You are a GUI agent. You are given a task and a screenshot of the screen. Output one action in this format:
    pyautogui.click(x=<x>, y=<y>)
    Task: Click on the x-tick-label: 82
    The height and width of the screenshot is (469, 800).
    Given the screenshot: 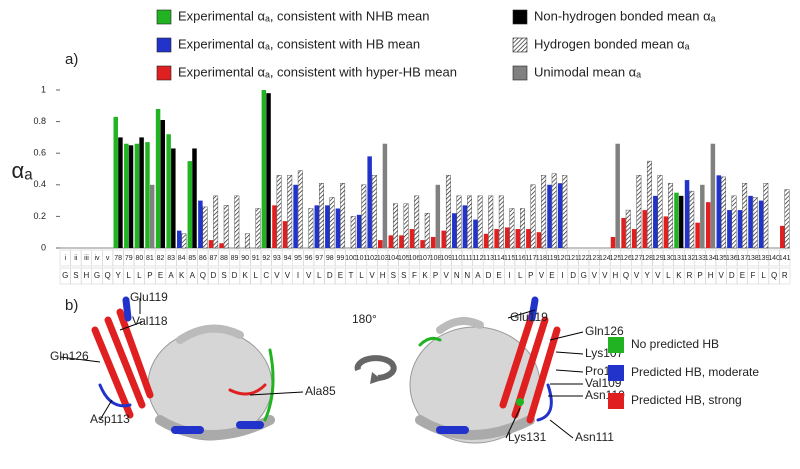 What is the action you would take?
    pyautogui.click(x=161, y=258)
    